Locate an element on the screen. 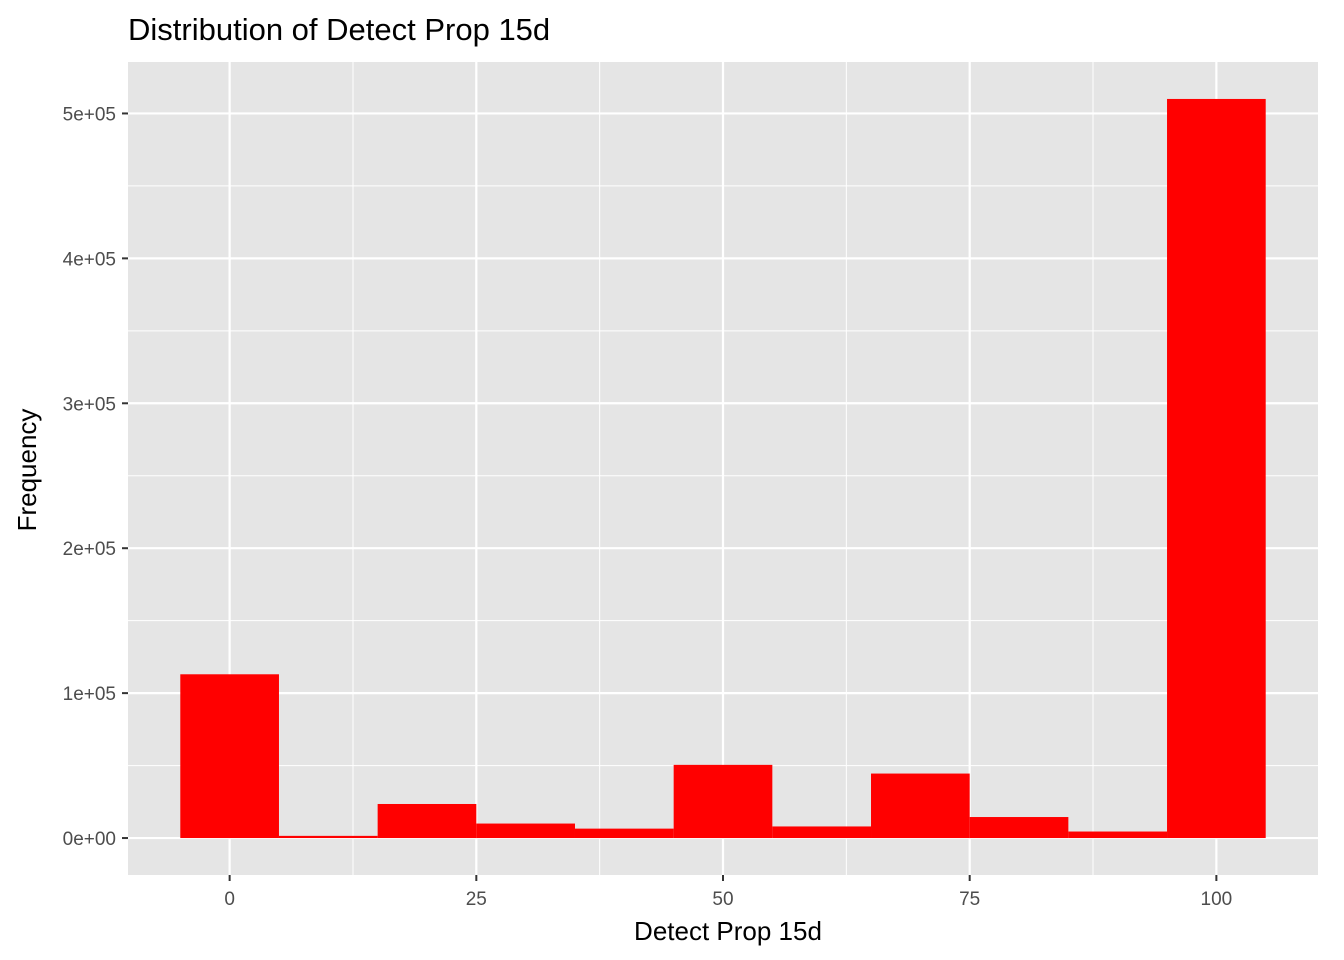  y-tick-label: 2e+05 is located at coordinates (89, 549).